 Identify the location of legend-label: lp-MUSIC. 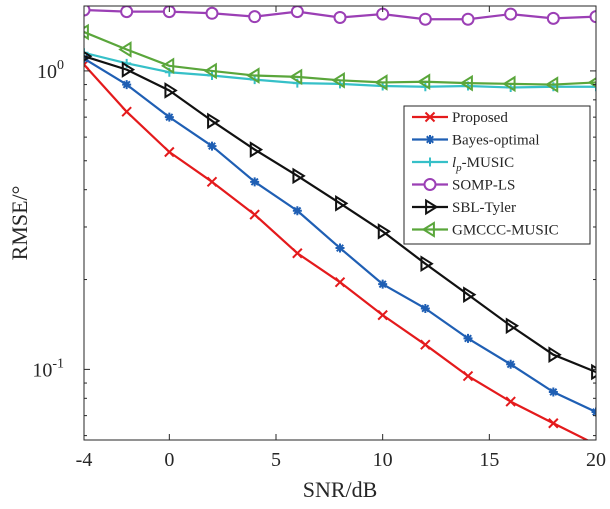
(483, 164).